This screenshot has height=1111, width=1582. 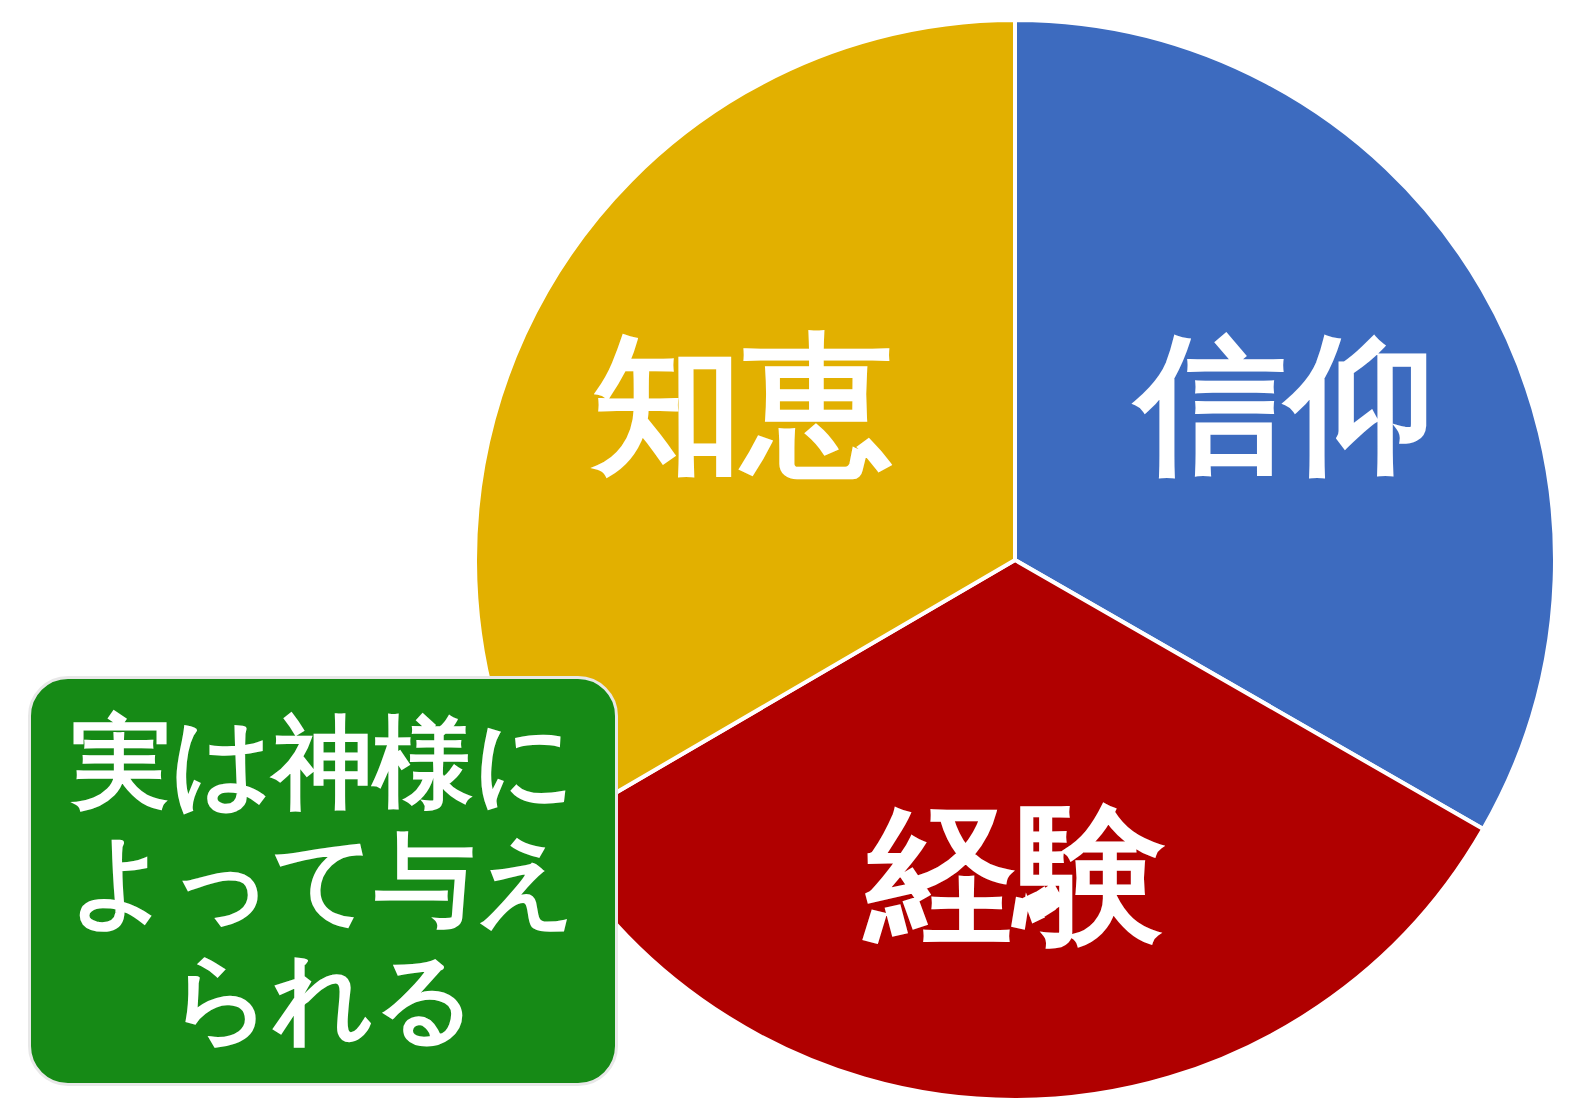 I want to click on slice-label: 経験, so click(x=1013, y=873).